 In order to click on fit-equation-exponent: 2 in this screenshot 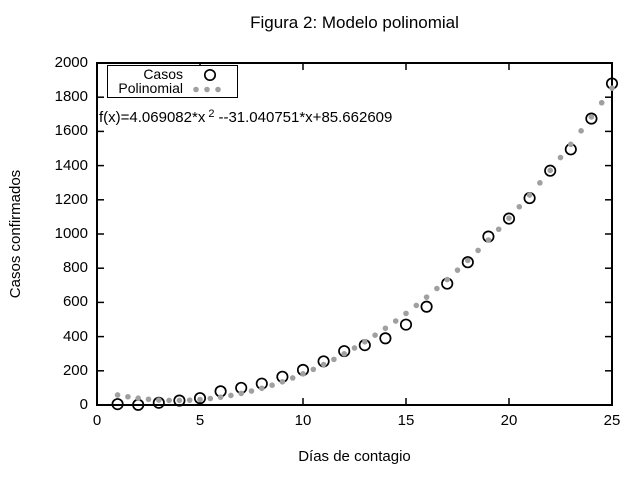, I will do `click(211, 114)`.